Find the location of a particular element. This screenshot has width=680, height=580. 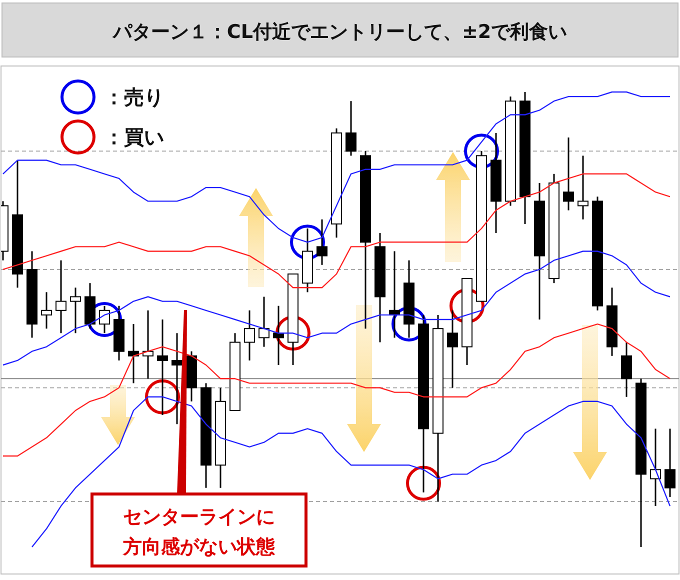

chart-title: パターン１：CL付近でエントリーして、±2で利食い is located at coordinates (340, 32).